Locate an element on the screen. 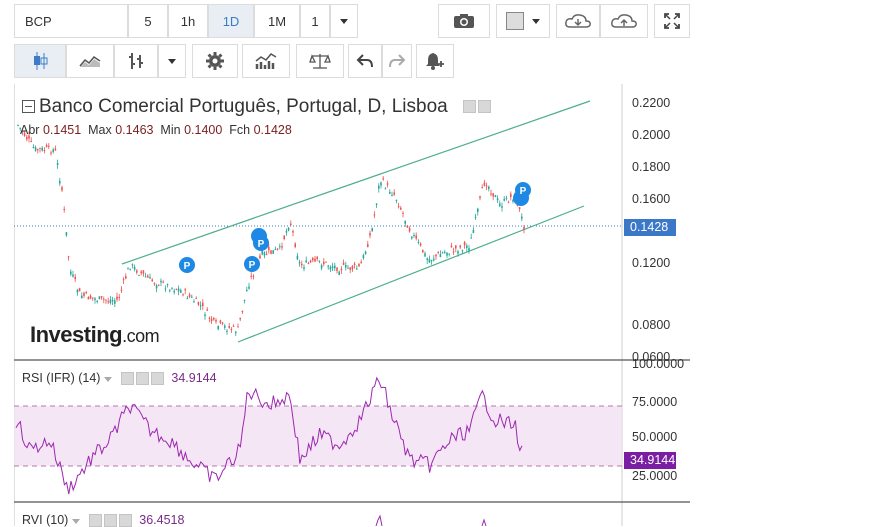 The image size is (880, 527). rsi-axis-label: 100.0000 is located at coordinates (658, 364).